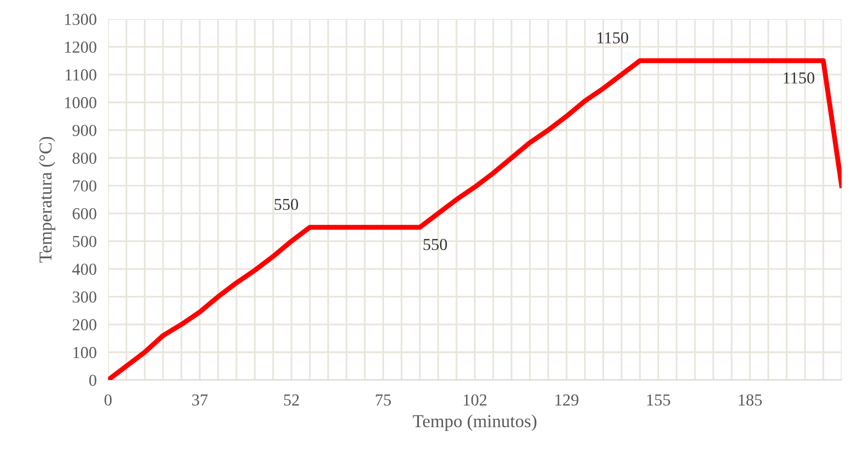 Image resolution: width=851 pixels, height=454 pixels. What do you see at coordinates (84, 269) in the screenshot?
I see `y-tick-label: 400` at bounding box center [84, 269].